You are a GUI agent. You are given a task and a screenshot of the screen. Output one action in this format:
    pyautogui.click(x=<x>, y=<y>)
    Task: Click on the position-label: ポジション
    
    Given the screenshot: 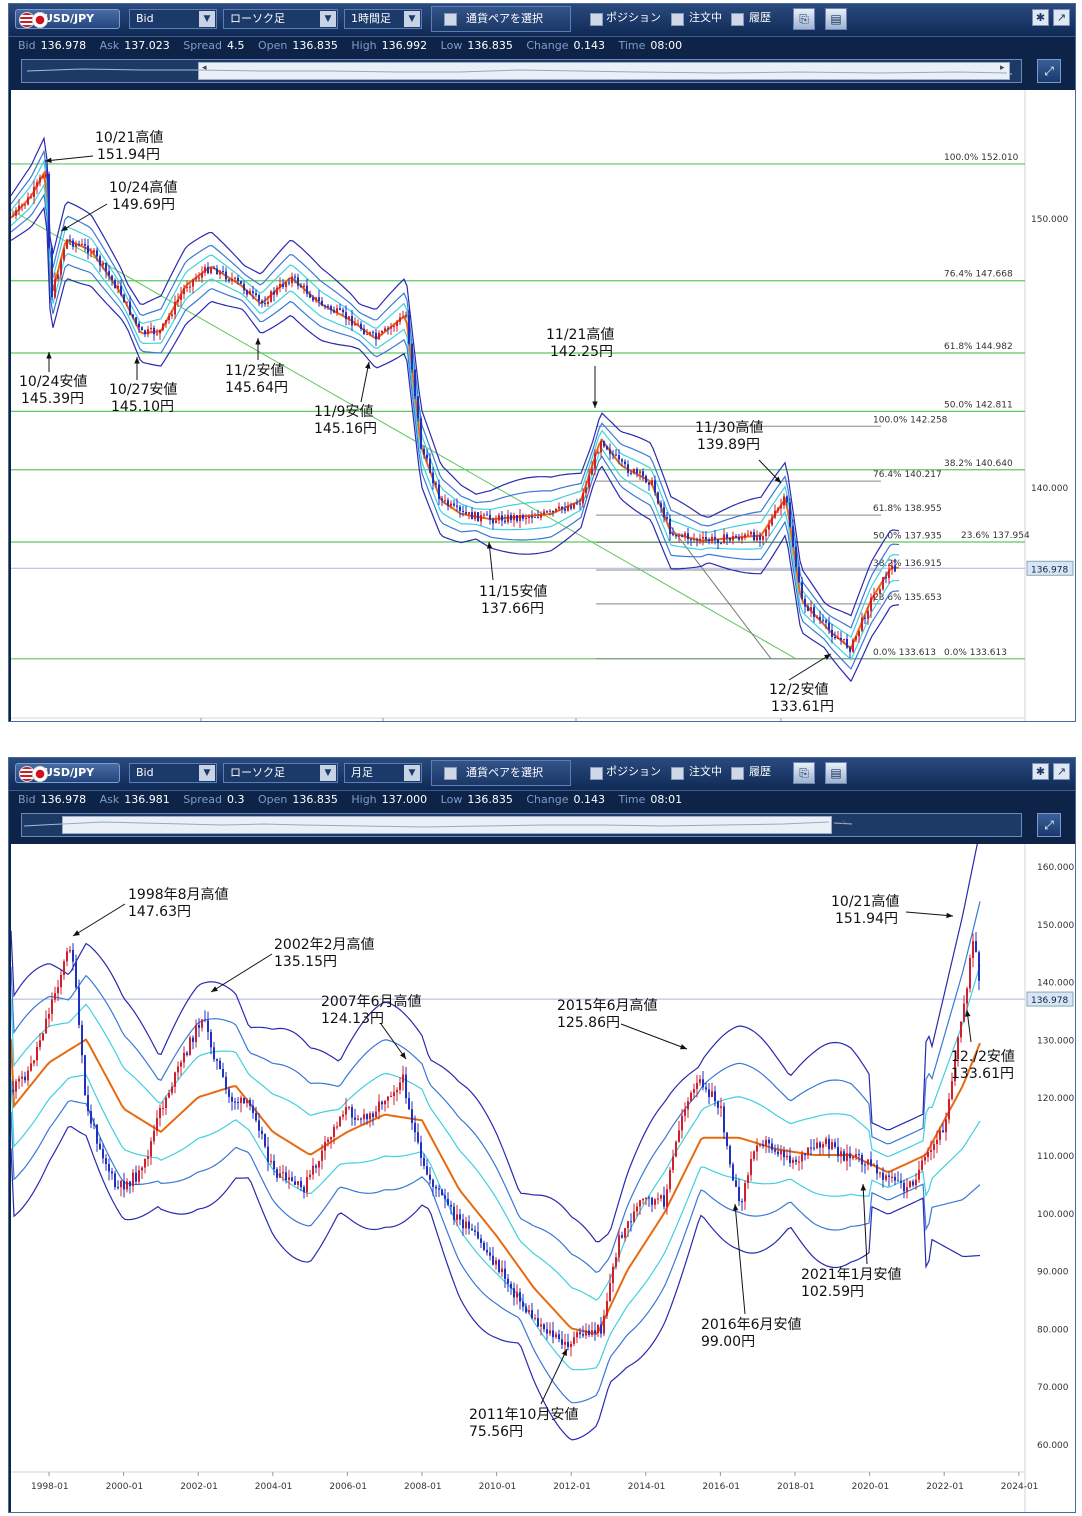 What is the action you would take?
    pyautogui.click(x=633, y=17)
    